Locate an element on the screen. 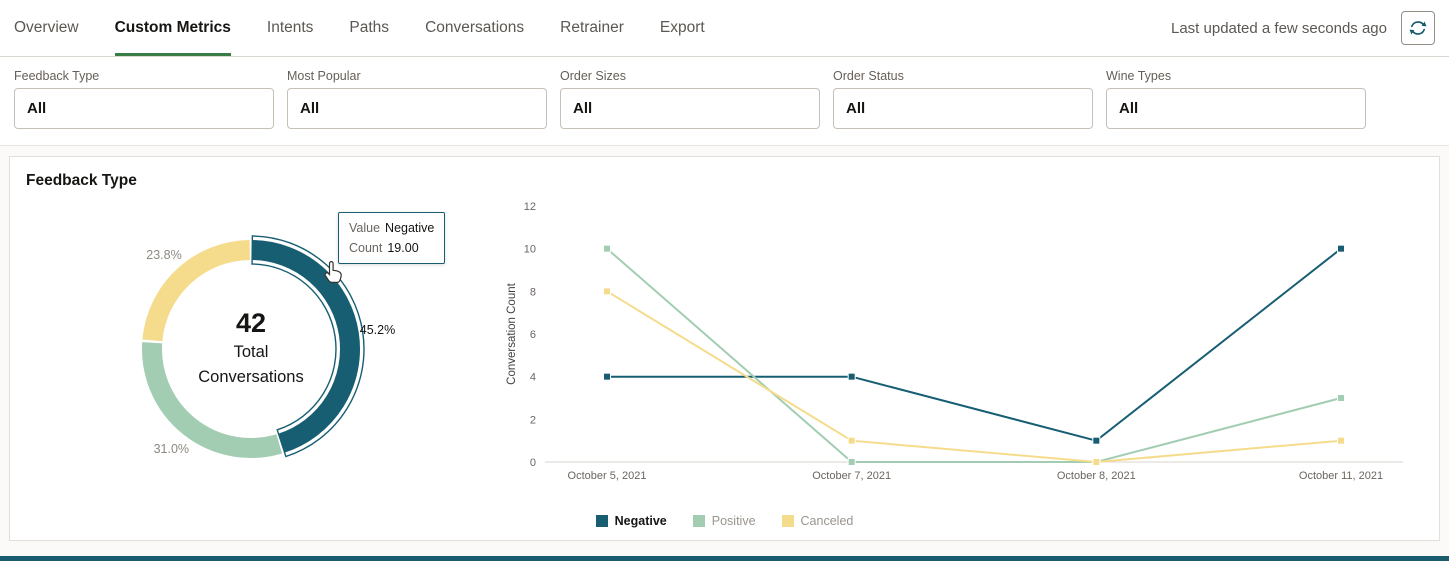  y-tick-label: 10 is located at coordinates (530, 250).